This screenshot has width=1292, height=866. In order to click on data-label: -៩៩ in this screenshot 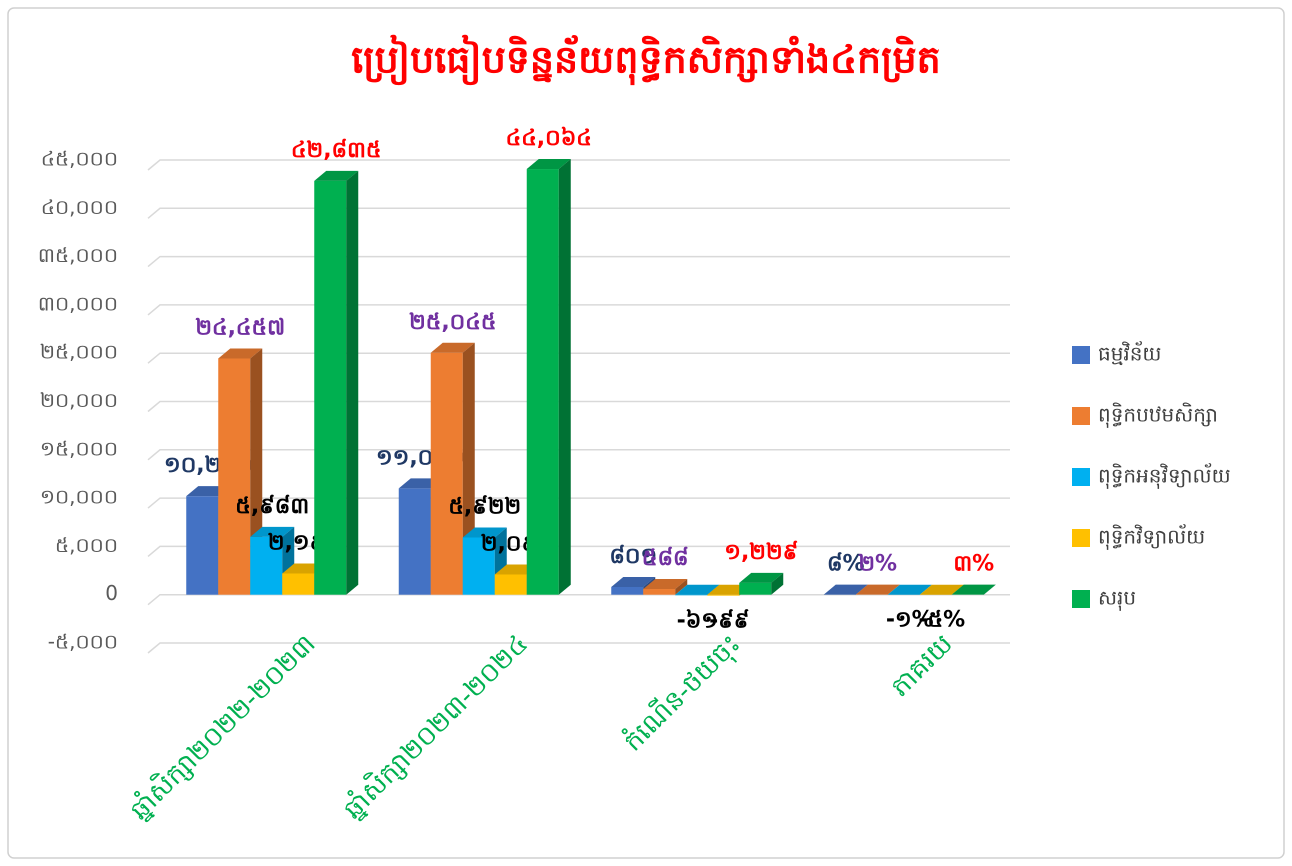, I will do `click(729, 621)`.